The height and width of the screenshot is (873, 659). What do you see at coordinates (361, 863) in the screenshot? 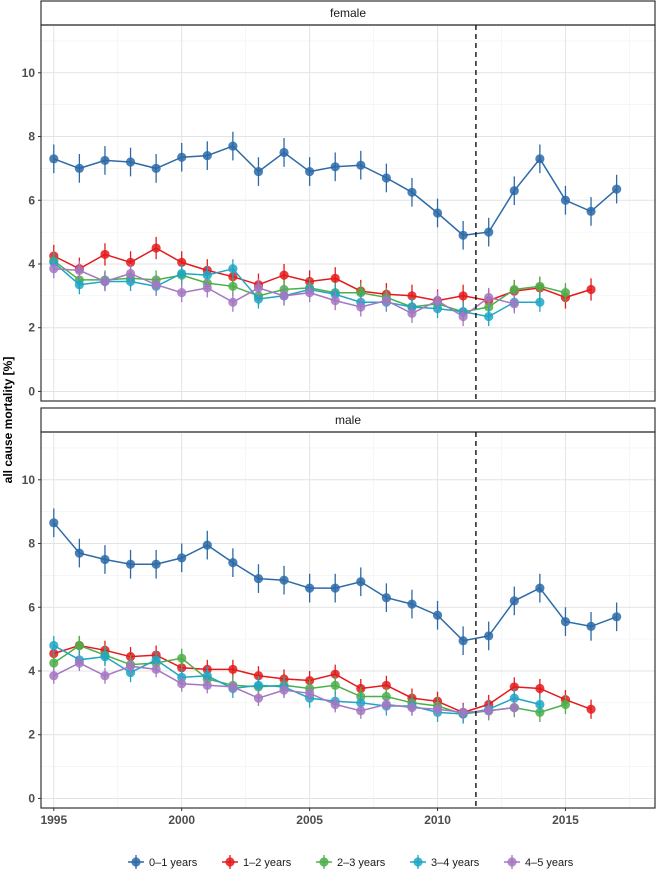
I see `legend-label: 2–3 years` at bounding box center [361, 863].